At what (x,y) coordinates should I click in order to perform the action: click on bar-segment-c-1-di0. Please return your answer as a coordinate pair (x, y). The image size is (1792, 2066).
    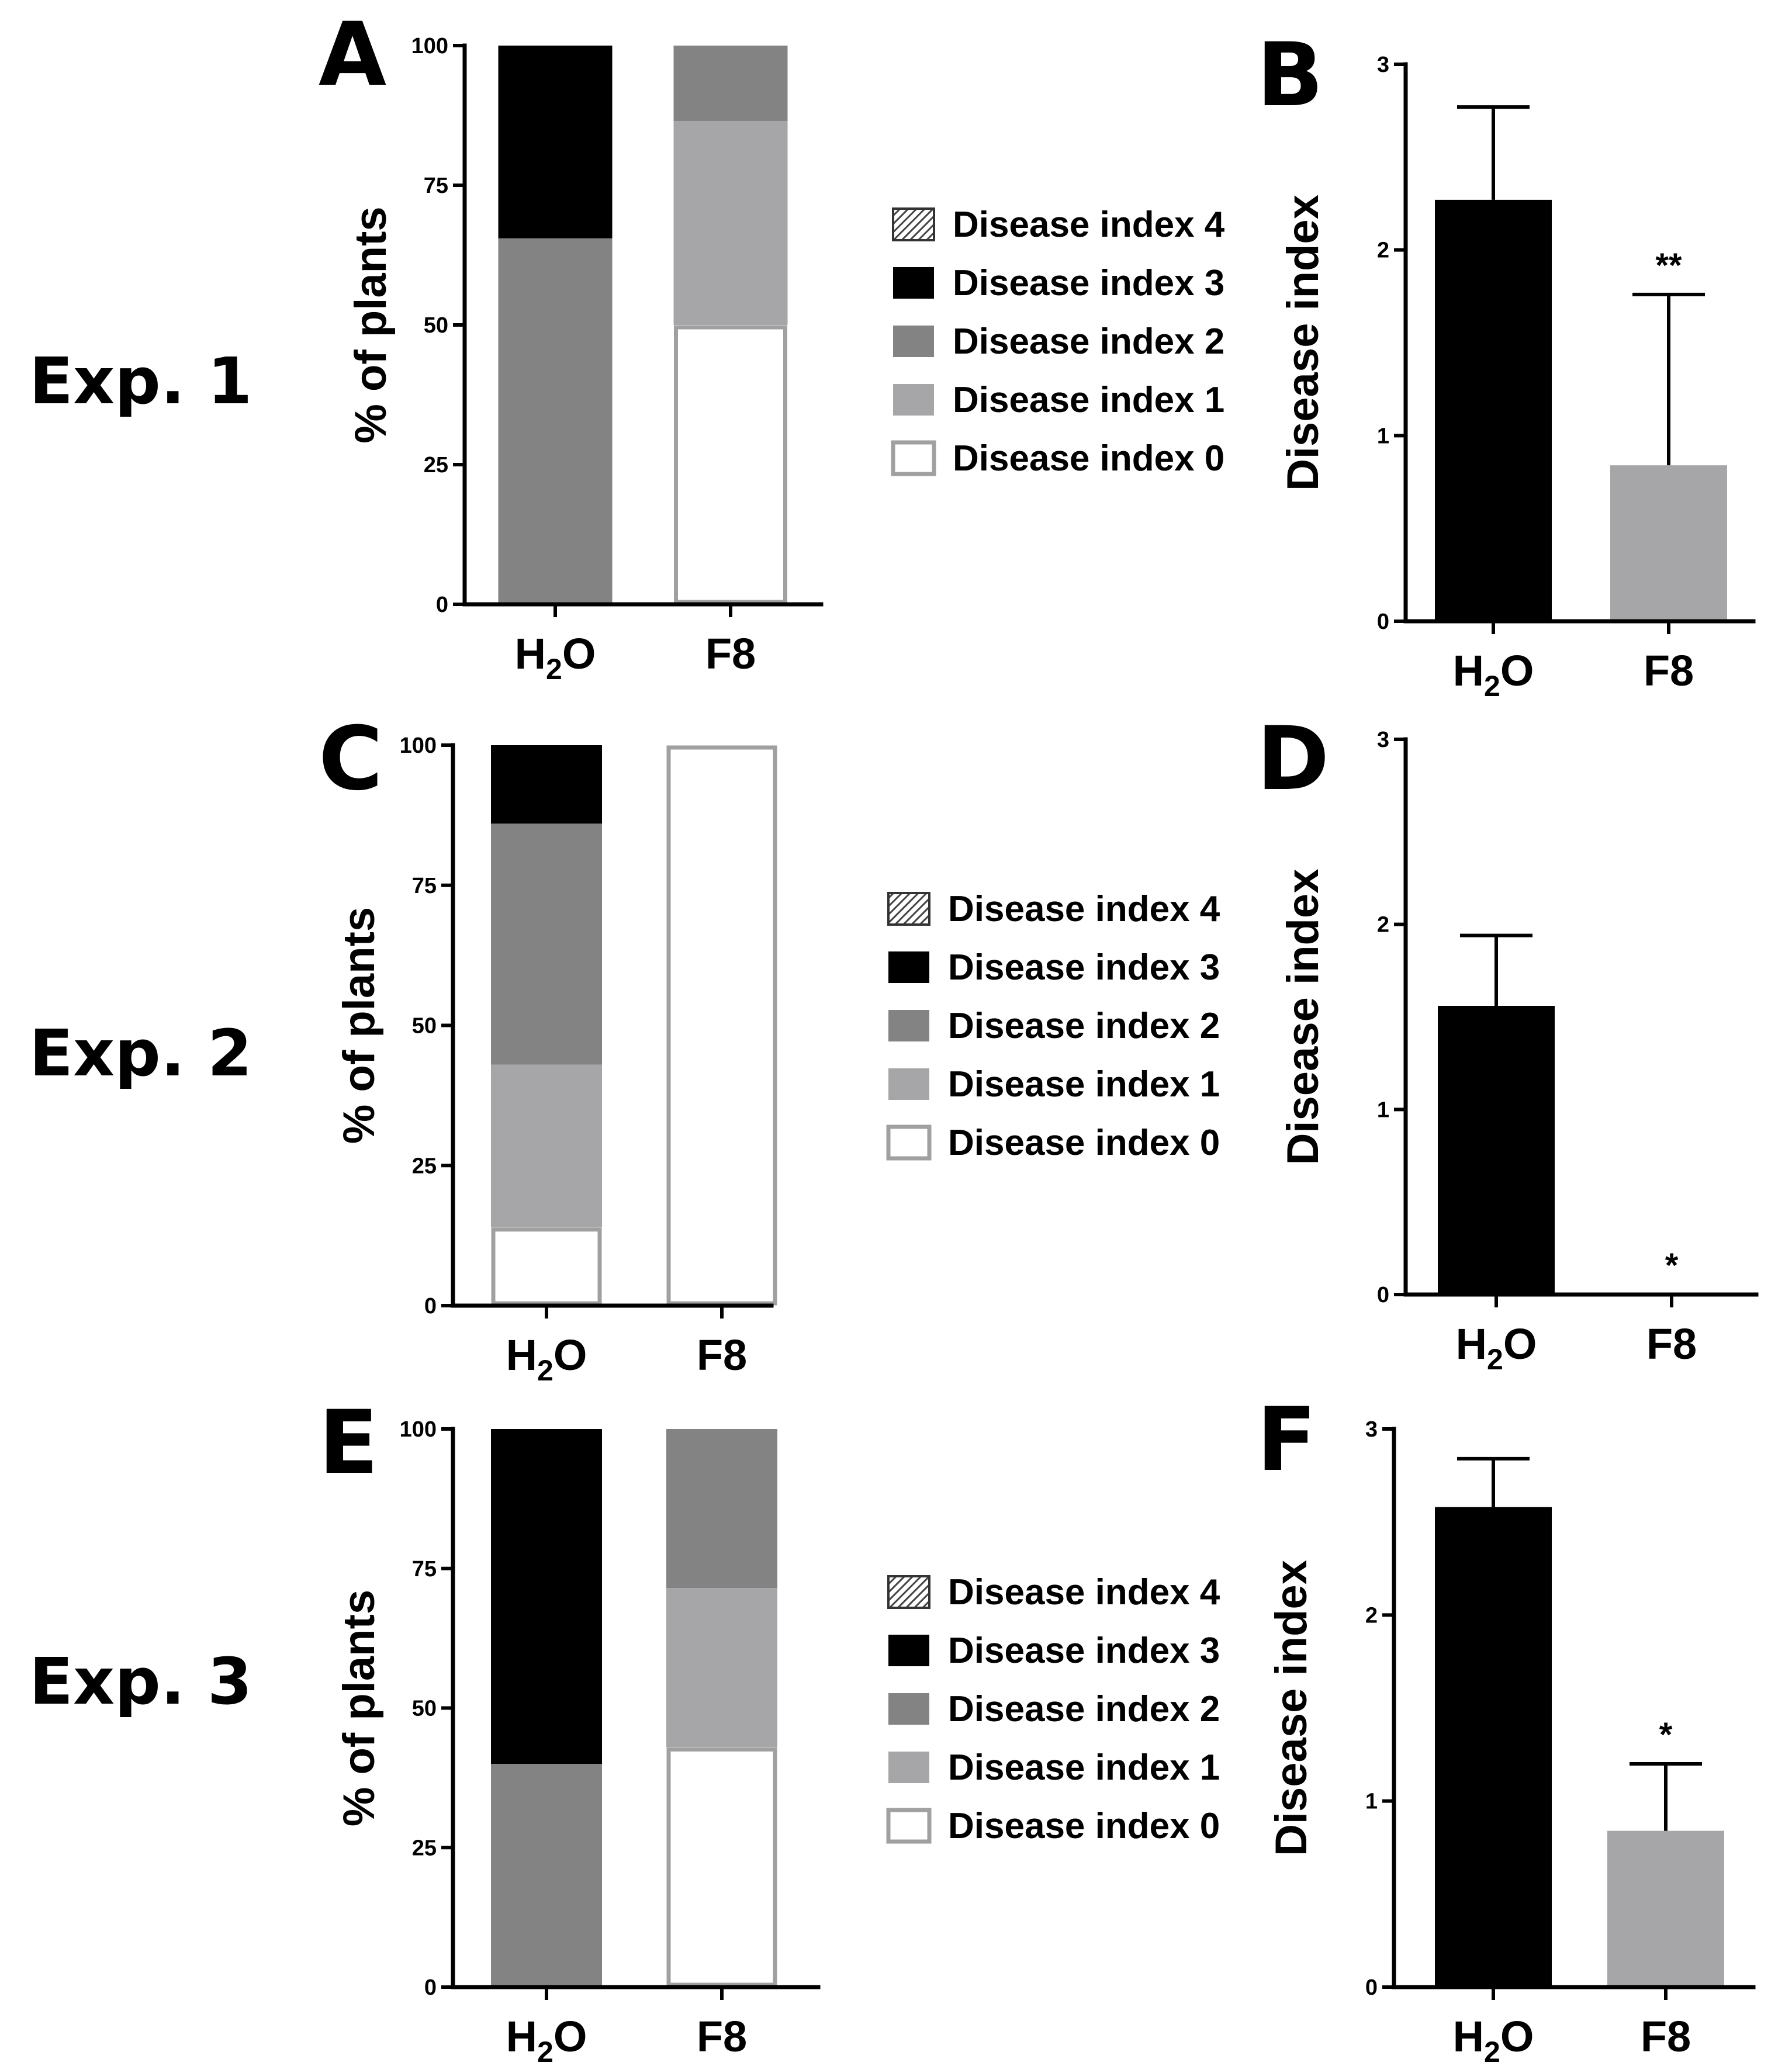
    Looking at the image, I should click on (721, 1025).